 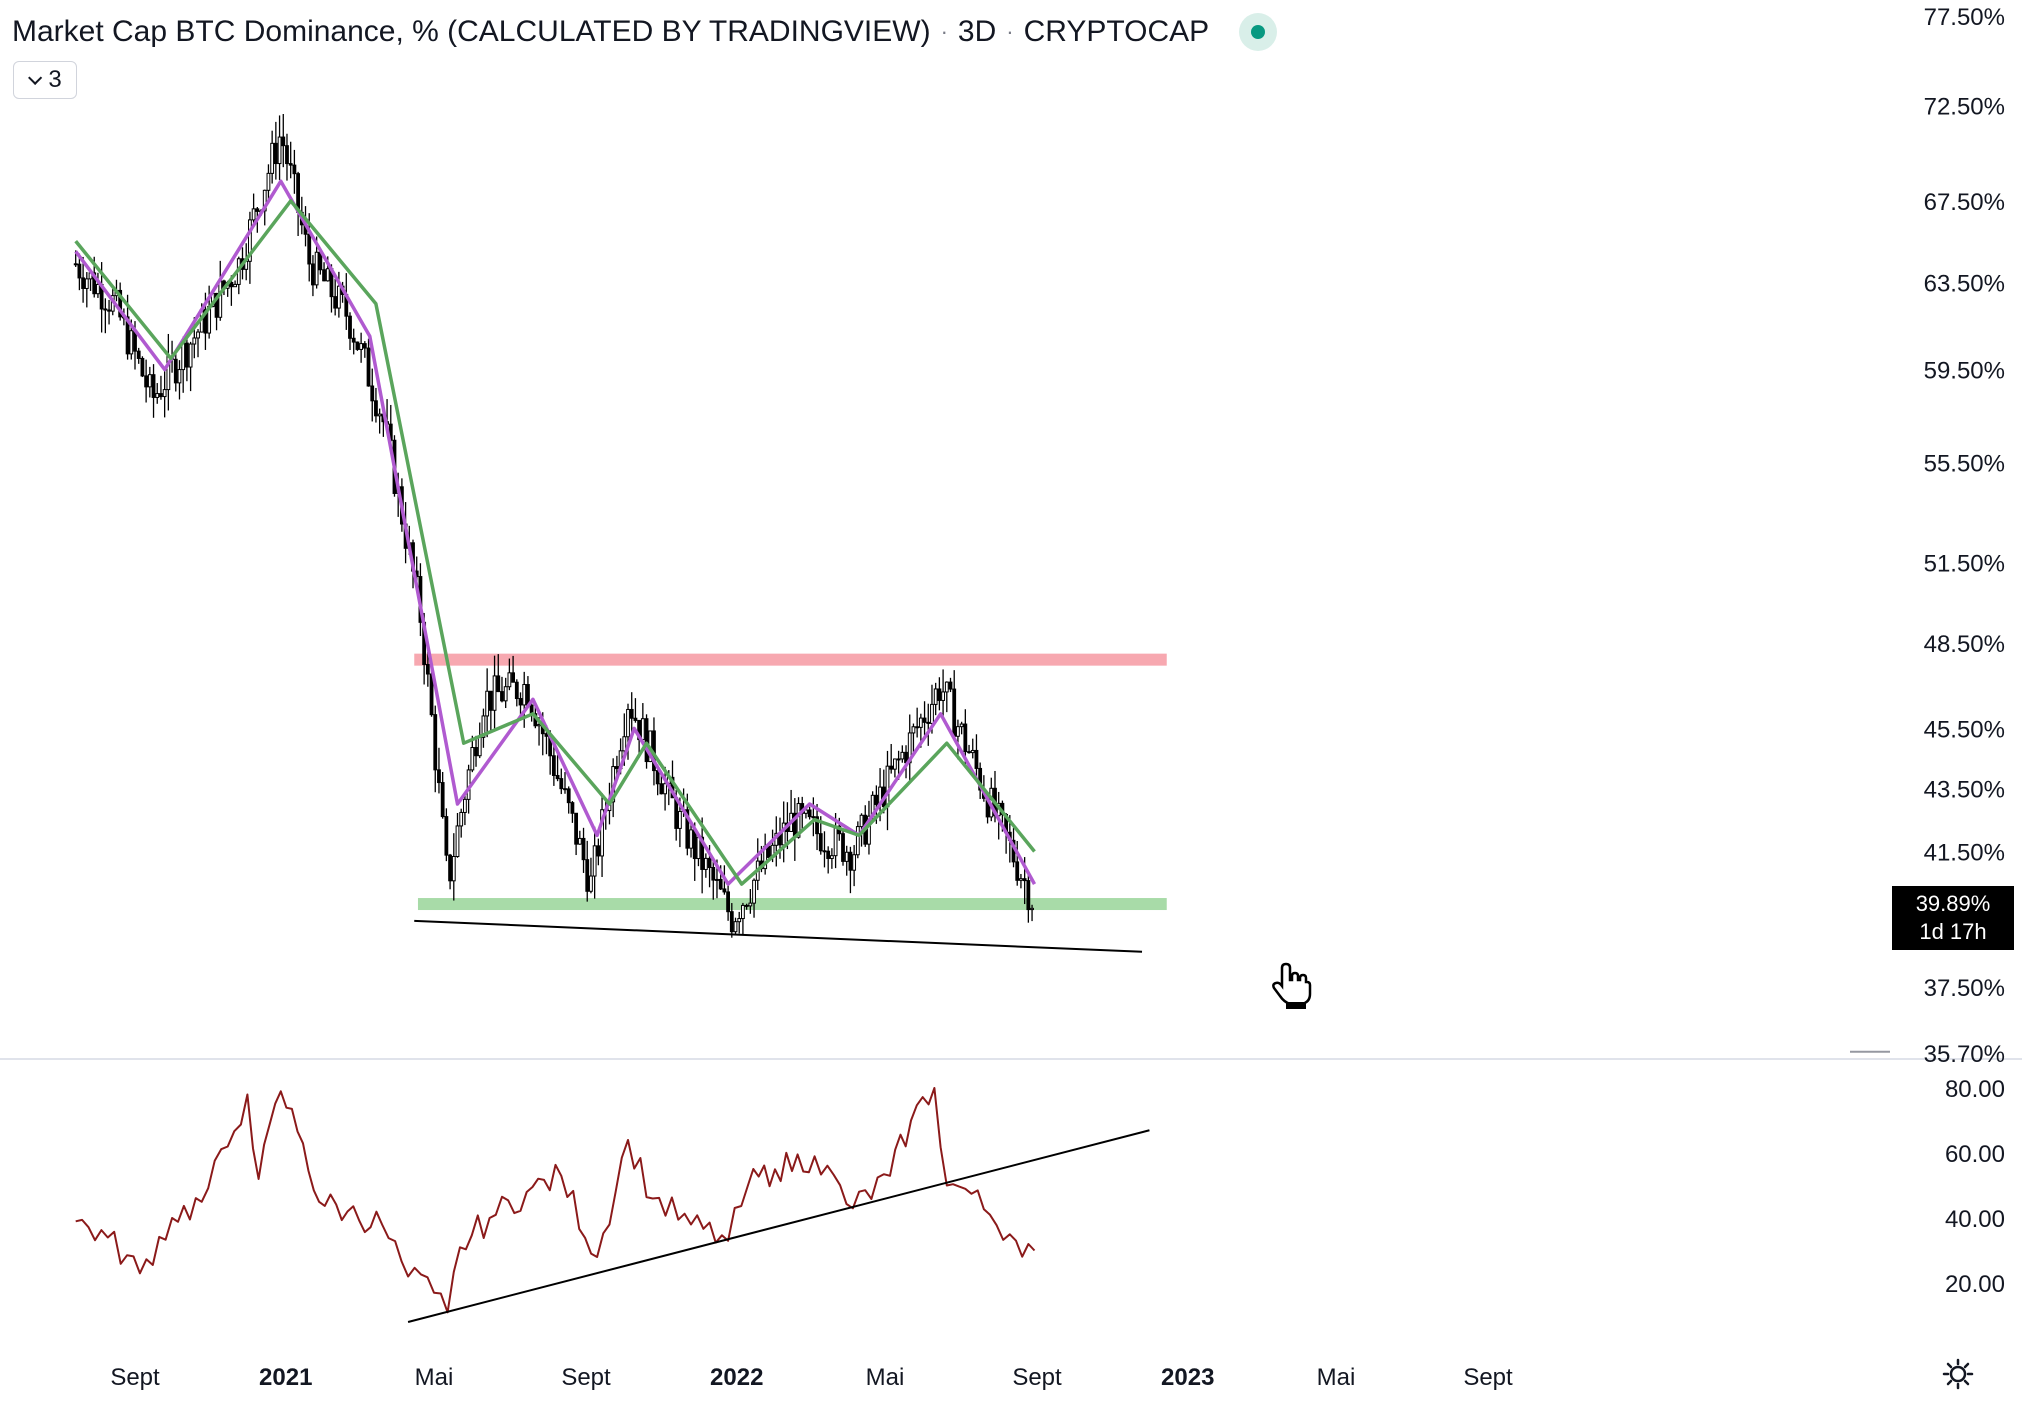 I want to click on rsi-pane, so click(x=612, y=1205).